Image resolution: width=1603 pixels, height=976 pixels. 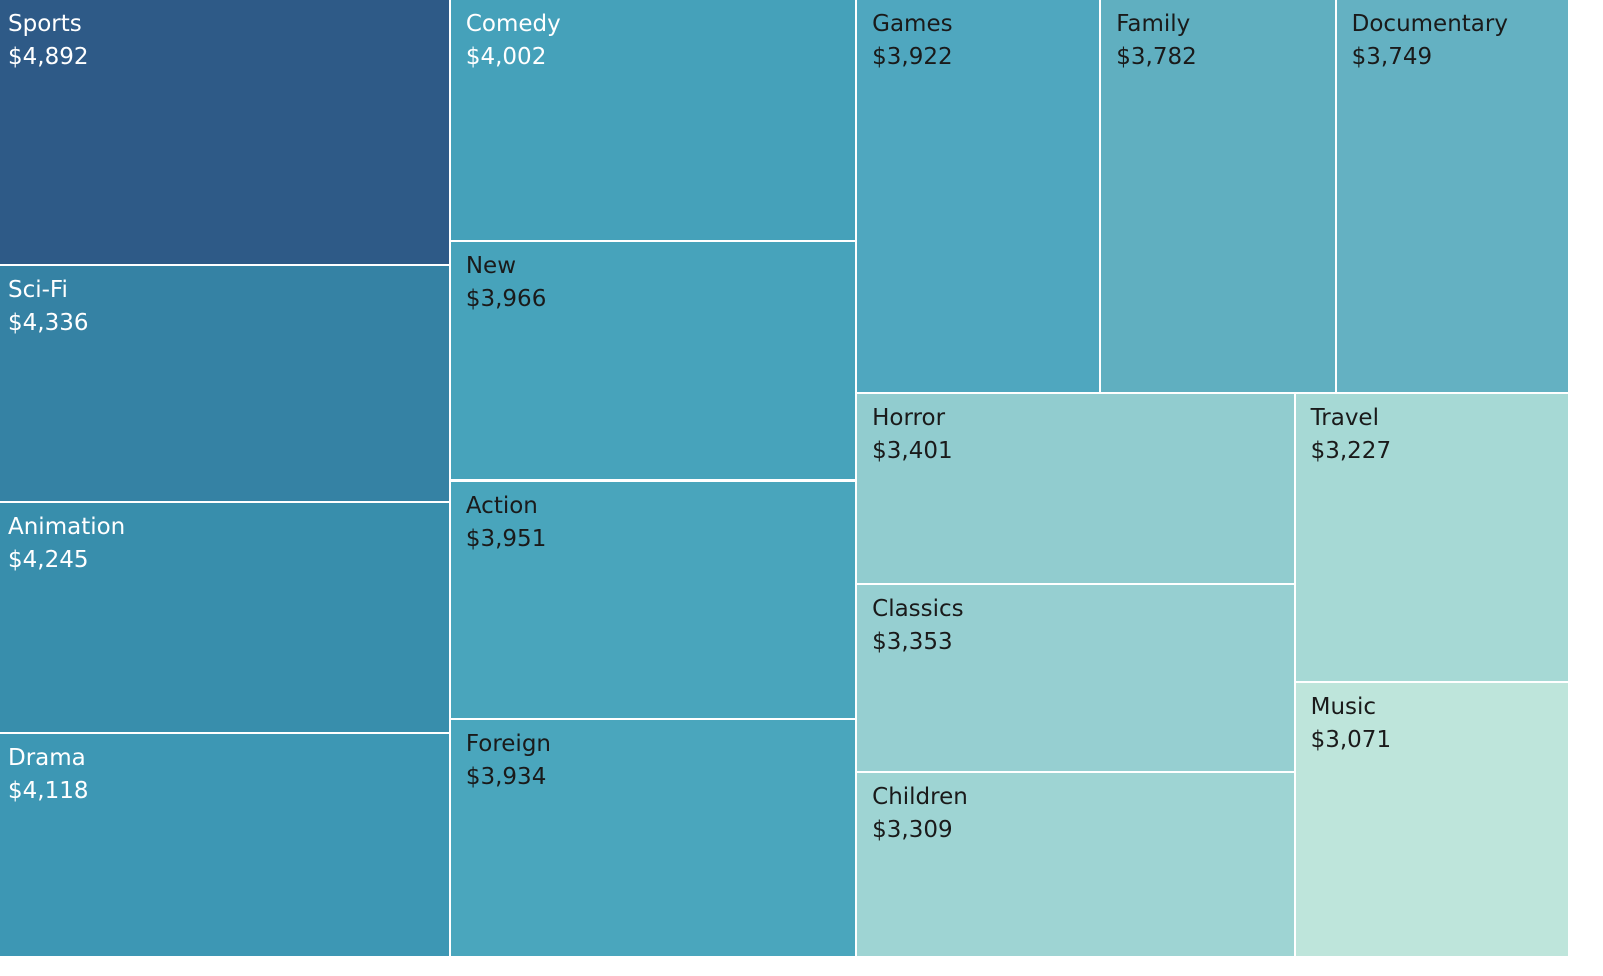 What do you see at coordinates (654, 121) in the screenshot?
I see `treemap-tile-comedy: Comedy $4,002` at bounding box center [654, 121].